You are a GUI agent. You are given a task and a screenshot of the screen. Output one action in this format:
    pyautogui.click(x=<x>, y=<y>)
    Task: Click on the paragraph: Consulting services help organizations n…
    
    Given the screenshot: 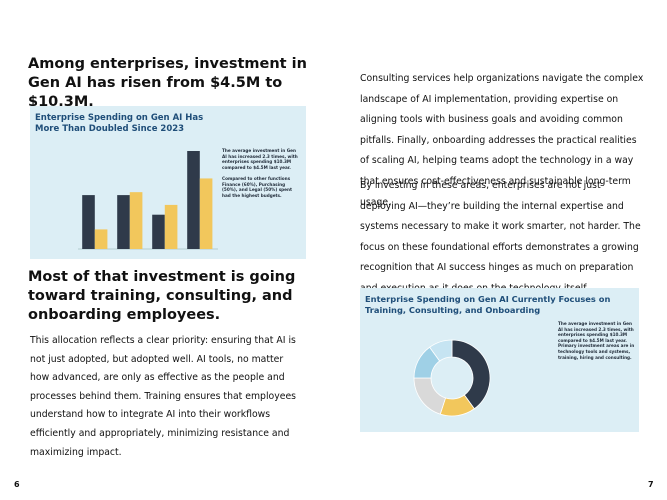 What is the action you would take?
    pyautogui.click(x=502, y=140)
    